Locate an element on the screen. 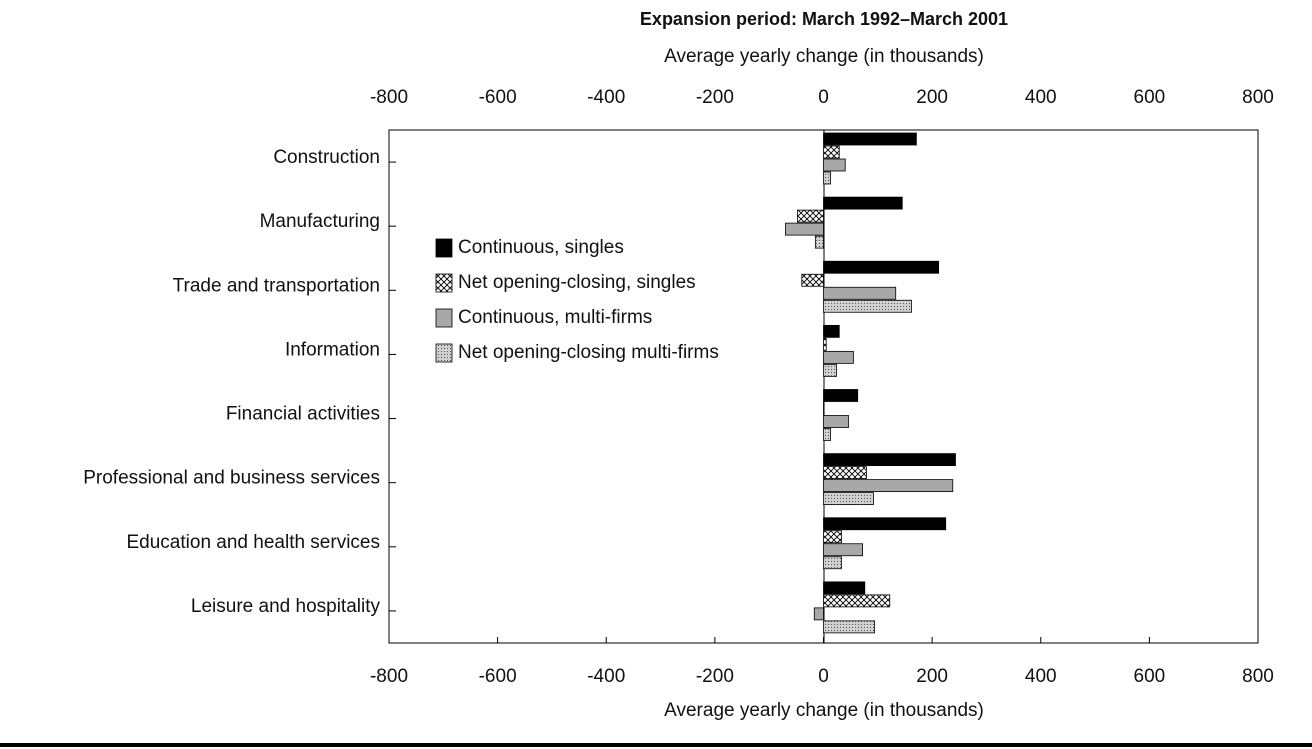  x-tick-label-top: 400 is located at coordinates (1041, 97).